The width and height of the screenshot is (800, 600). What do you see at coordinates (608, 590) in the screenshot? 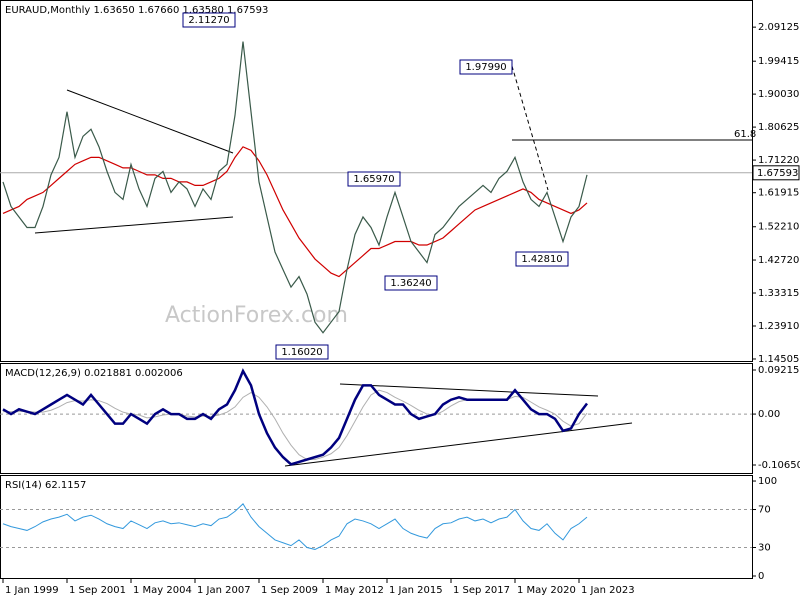
I see `x-tick-label: 1 Jan 2023` at bounding box center [608, 590].